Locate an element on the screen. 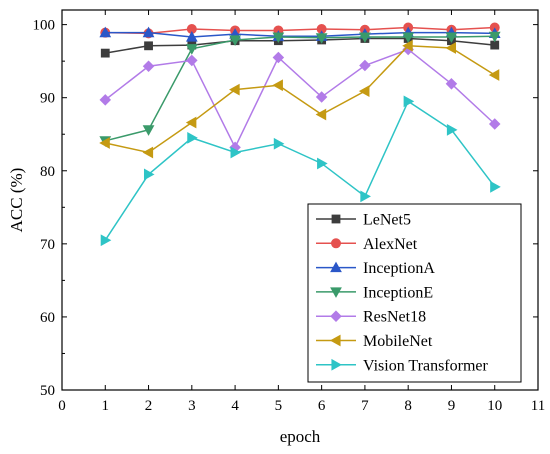  y-tick-label: 60 is located at coordinates (47, 318).